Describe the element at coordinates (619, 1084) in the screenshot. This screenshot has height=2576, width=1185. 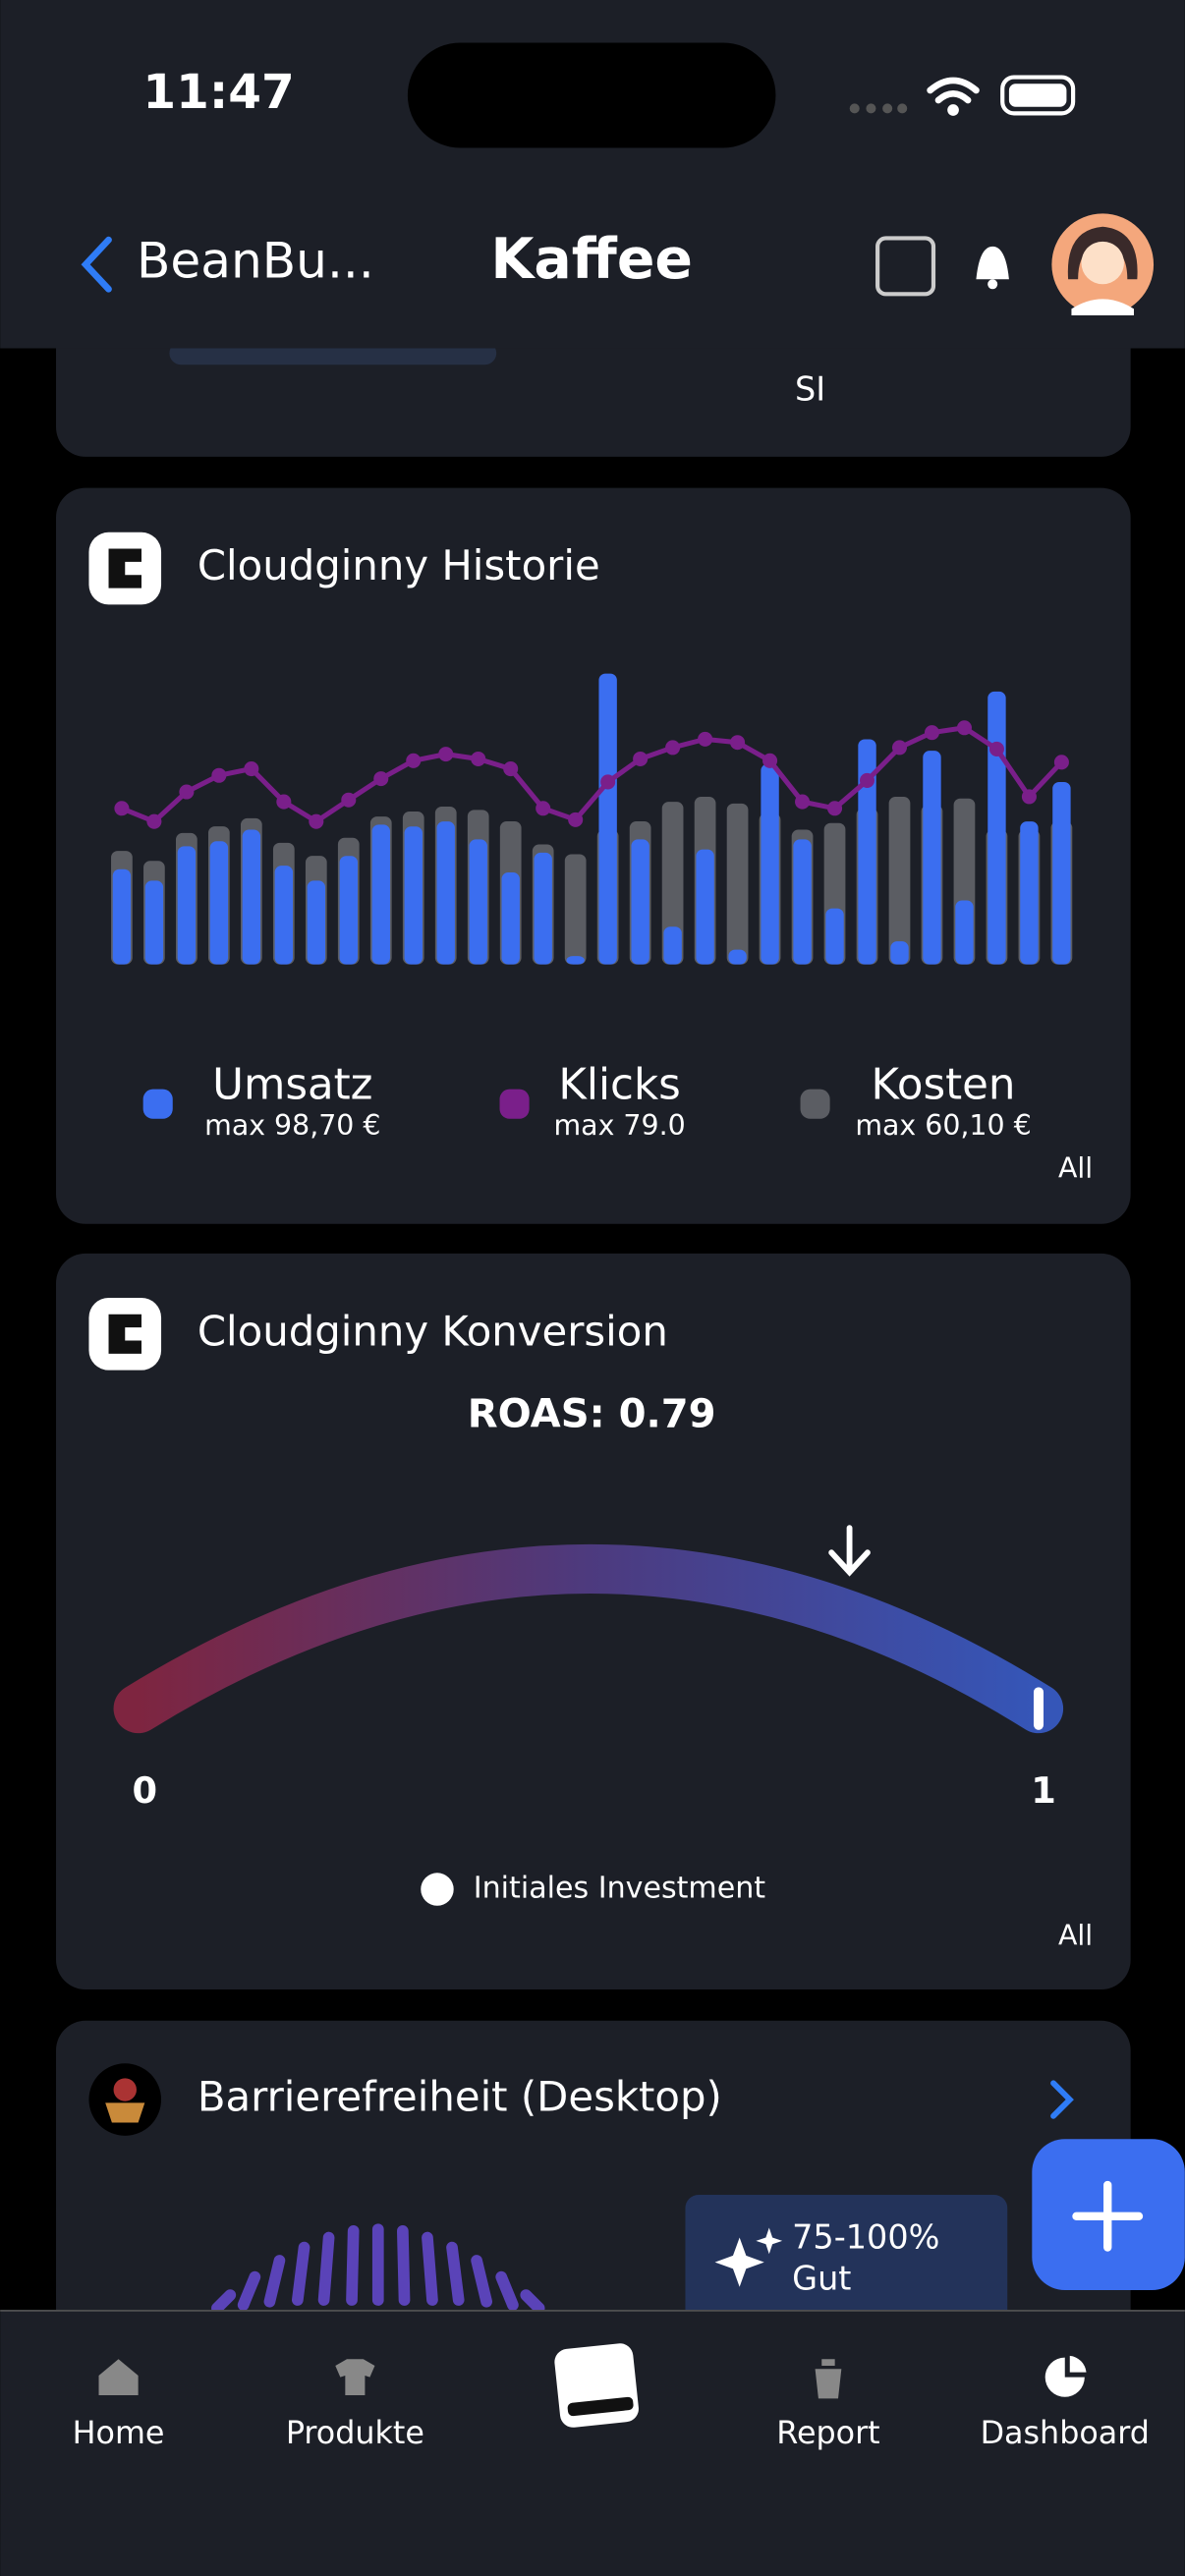
I see `legend-name: Klicks` at that location.